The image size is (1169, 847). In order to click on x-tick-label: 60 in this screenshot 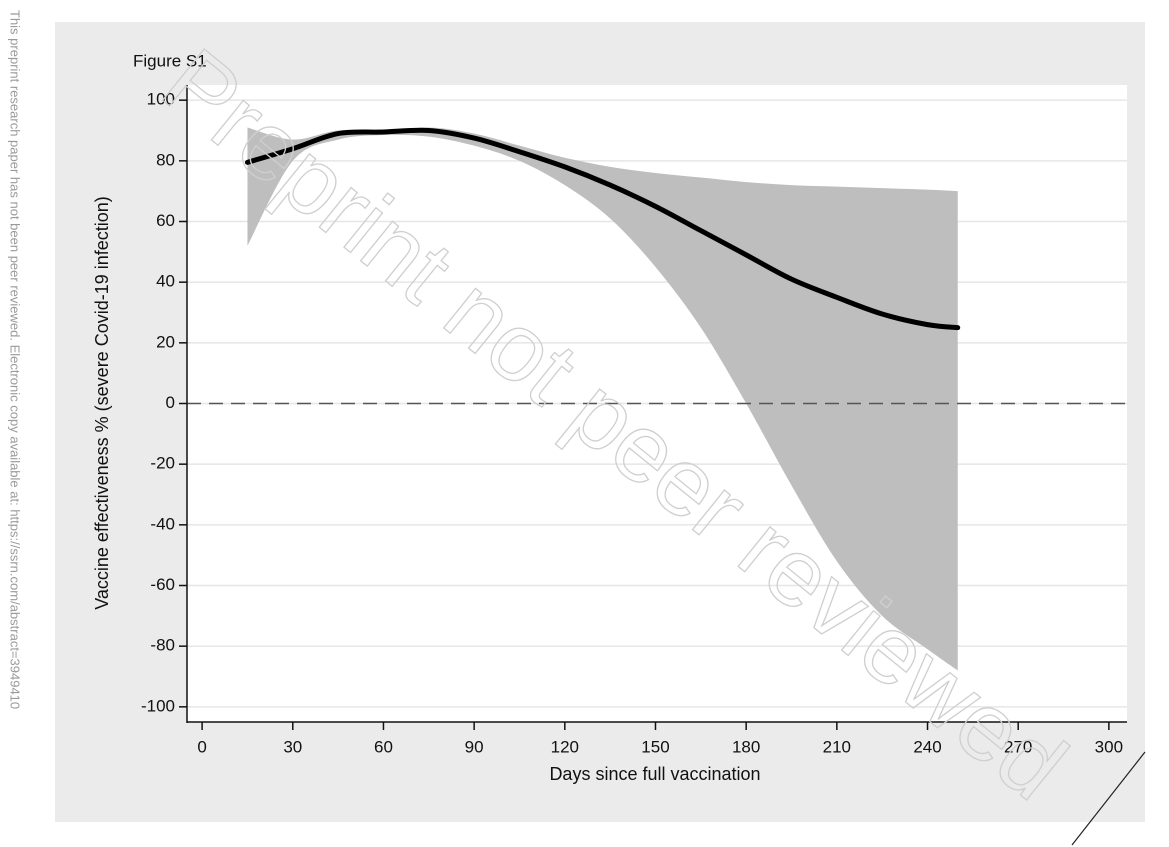, I will do `click(383, 746)`.